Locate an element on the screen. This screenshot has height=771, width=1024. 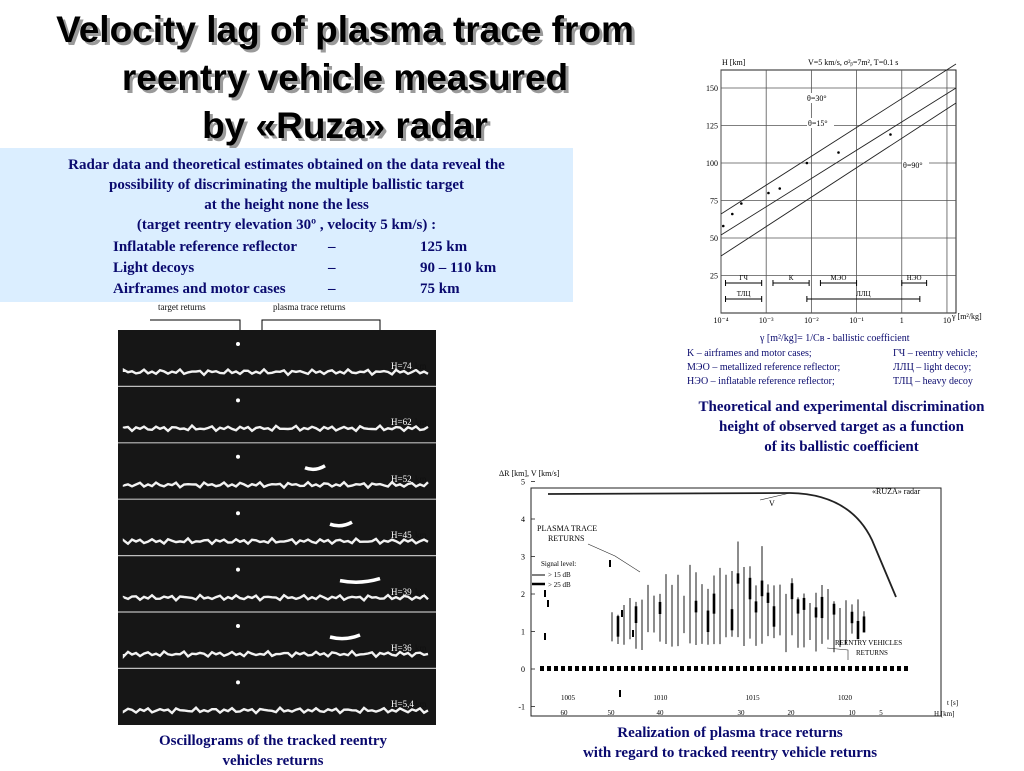
target-returns-label: target returns is located at coordinates (182, 307).